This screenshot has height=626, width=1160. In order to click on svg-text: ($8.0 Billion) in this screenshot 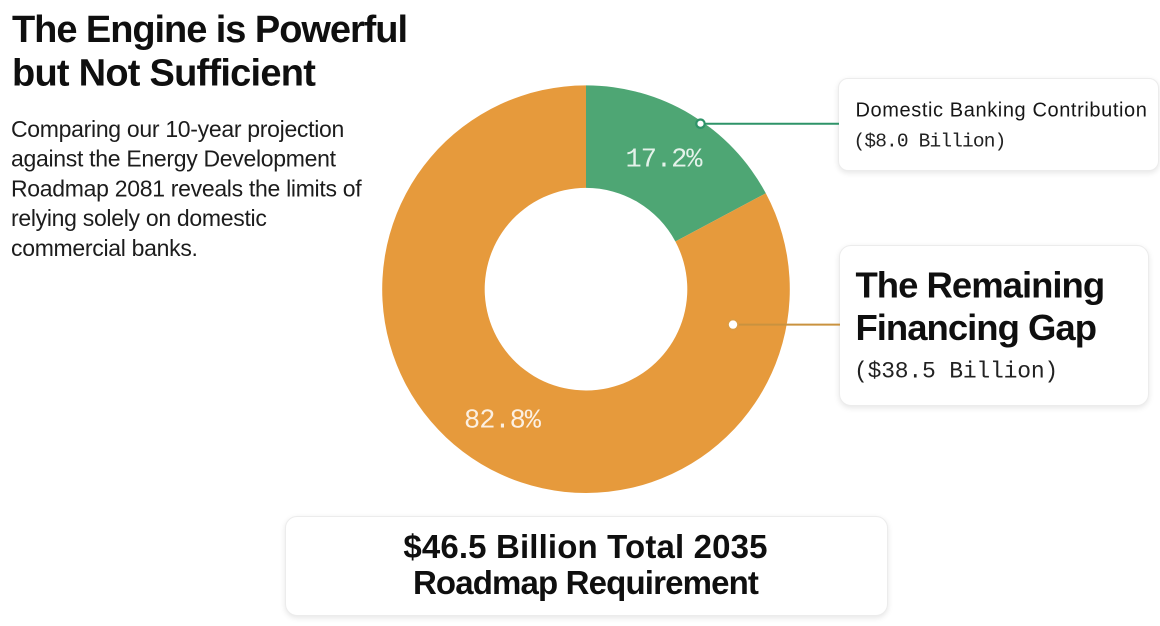, I will do `click(930, 142)`.